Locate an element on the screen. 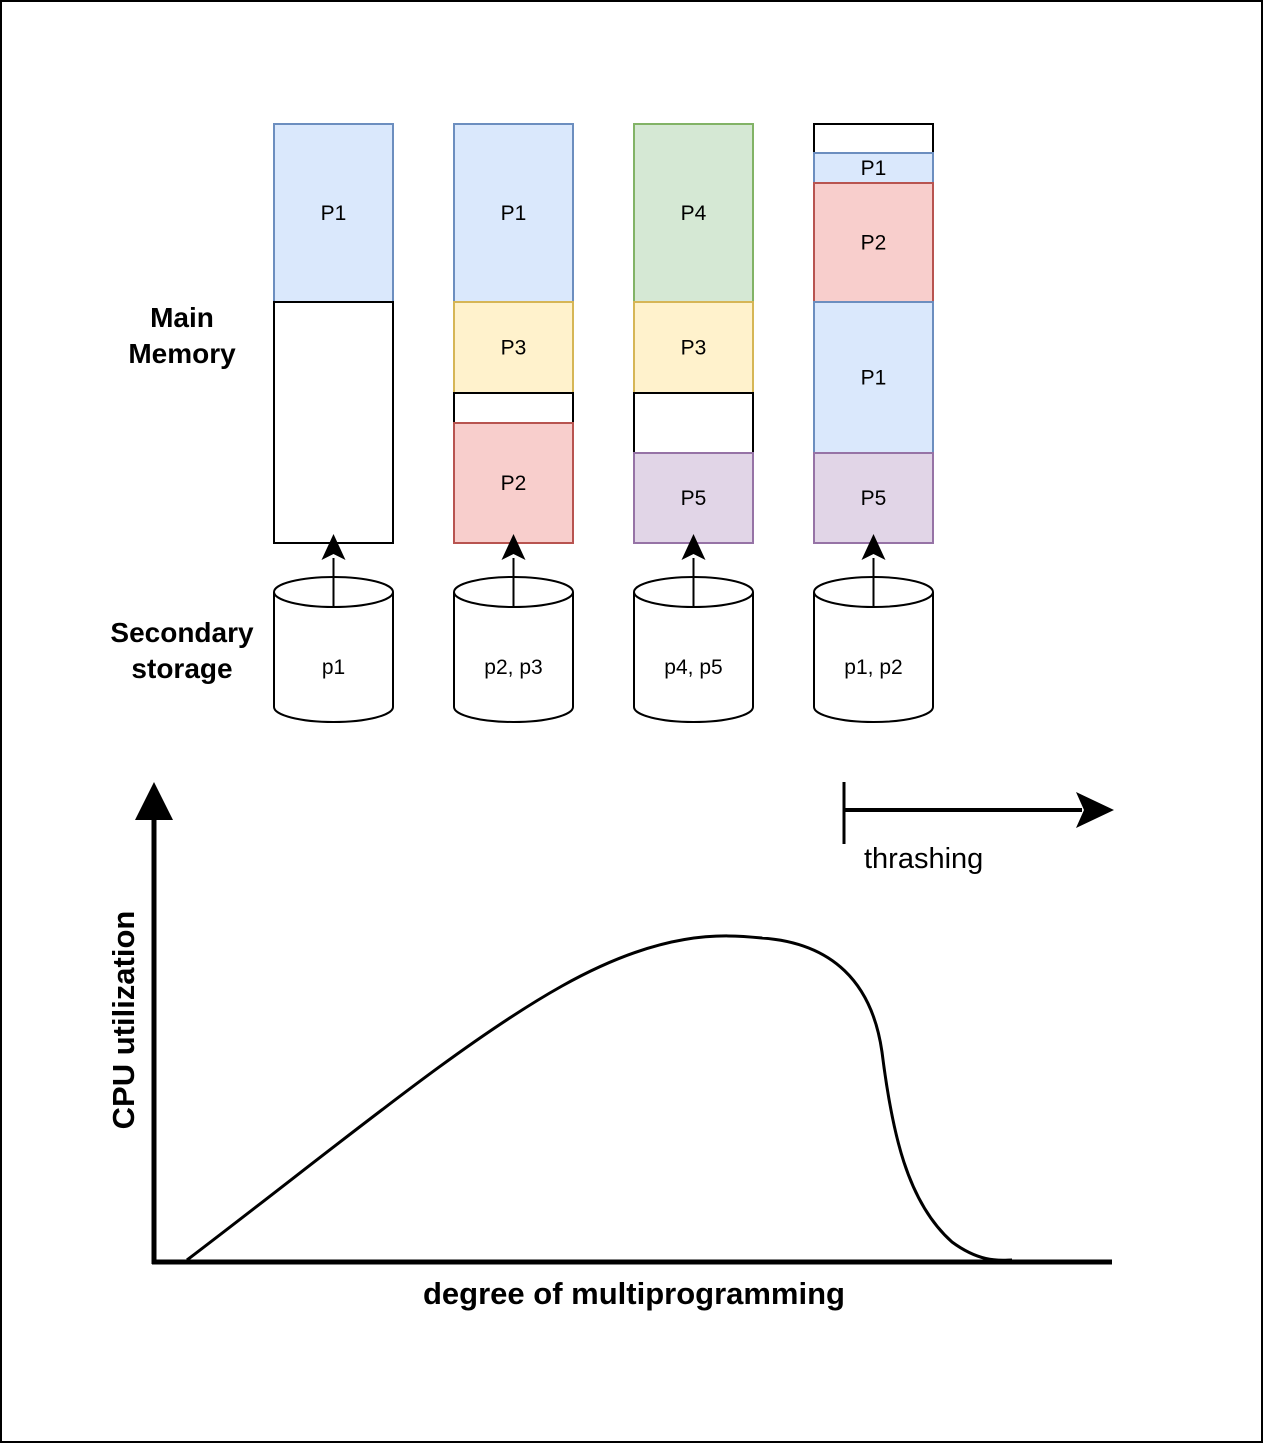 The height and width of the screenshot is (1445, 1263). disk-label: p1 is located at coordinates (333, 667).